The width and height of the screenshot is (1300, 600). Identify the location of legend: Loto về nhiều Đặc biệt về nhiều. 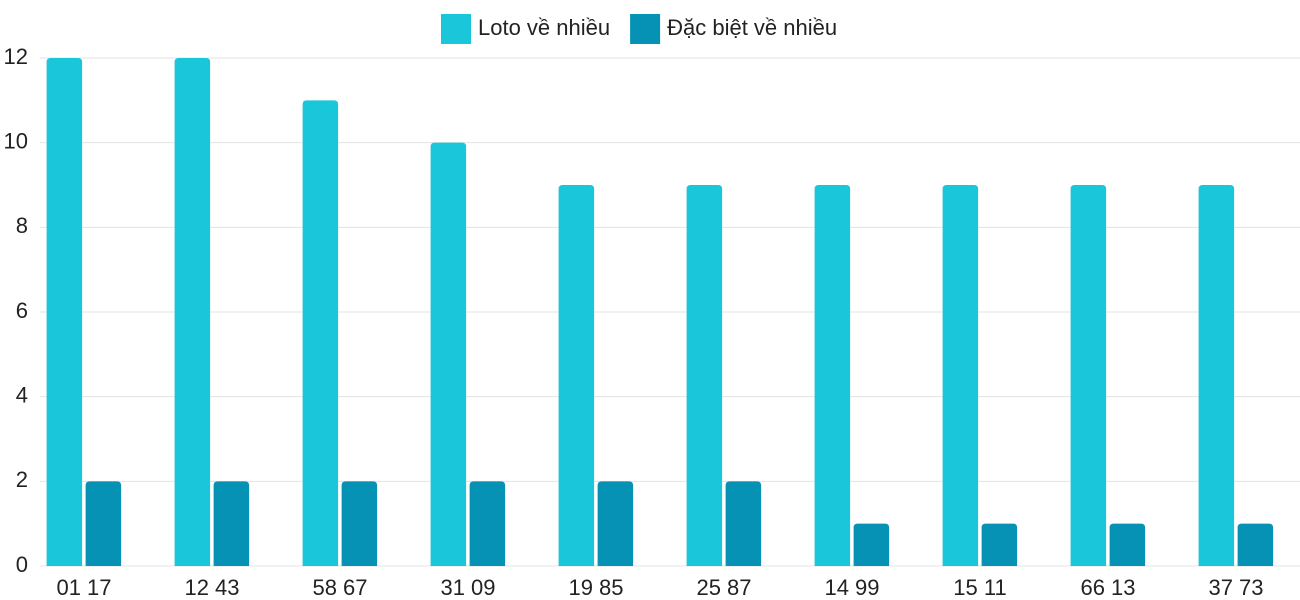
(639, 29).